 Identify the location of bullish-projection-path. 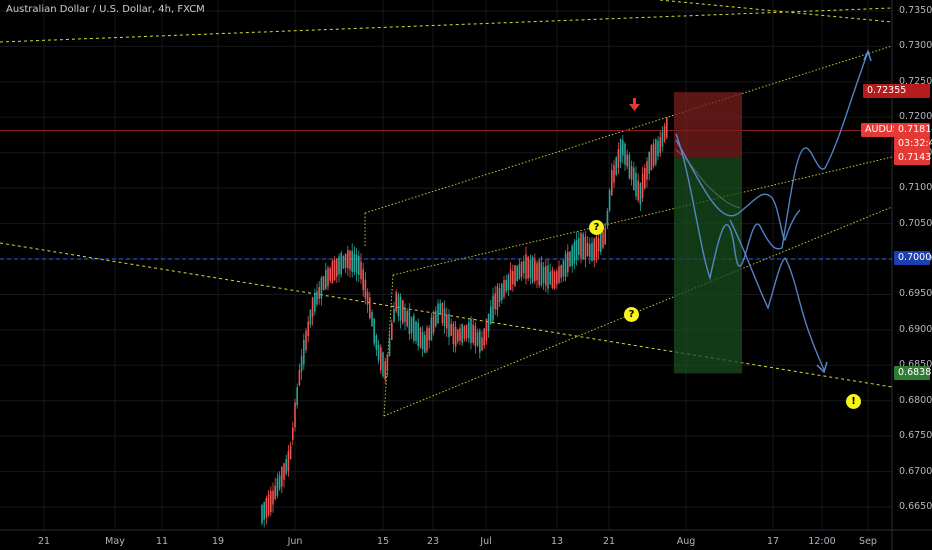
(772, 166).